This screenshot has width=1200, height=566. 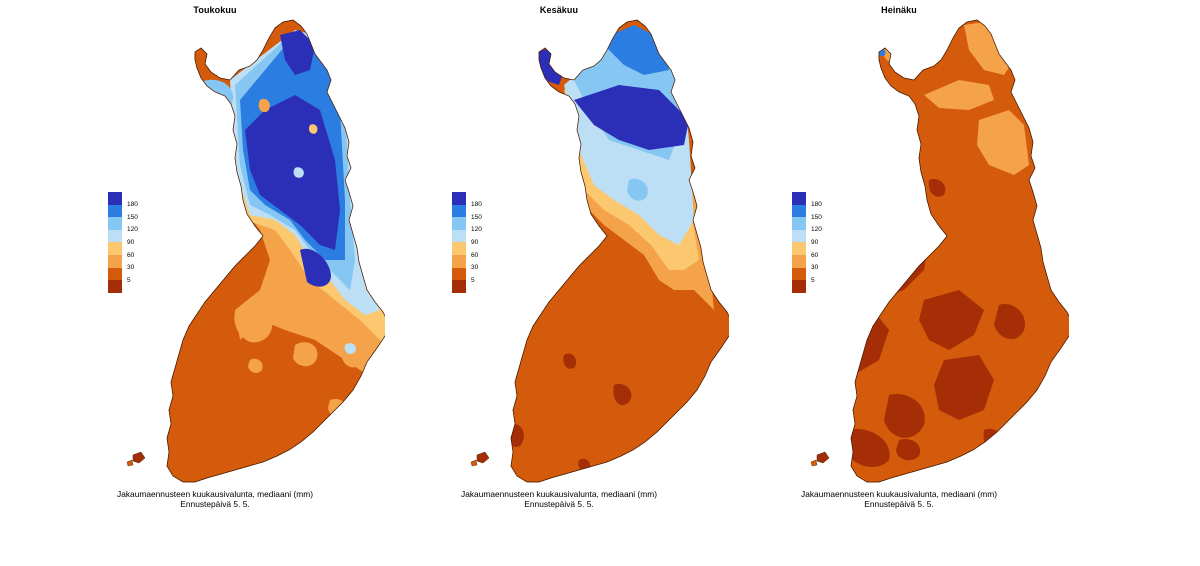 I want to click on panel-title: Kesäkuu, so click(x=559, y=10).